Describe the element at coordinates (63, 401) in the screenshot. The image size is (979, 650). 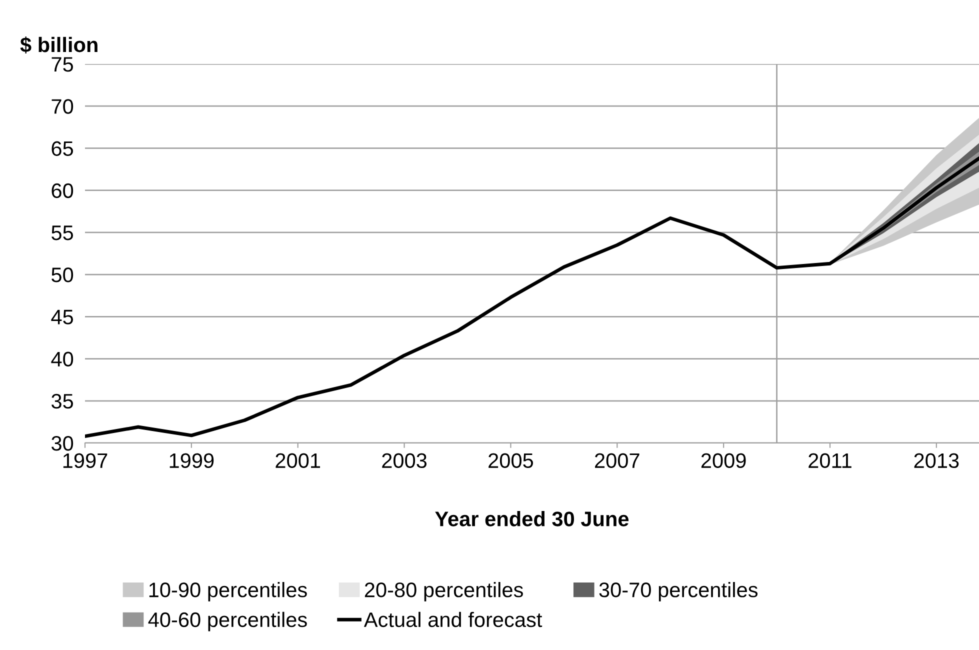
I see `y-tick-label: 35` at that location.